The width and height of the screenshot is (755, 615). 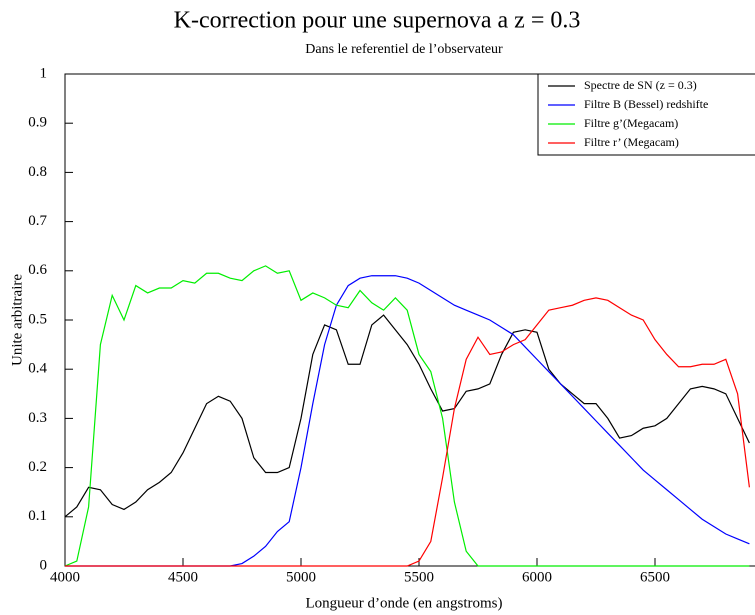 I want to click on x-tick-label: 5000, so click(x=301, y=577).